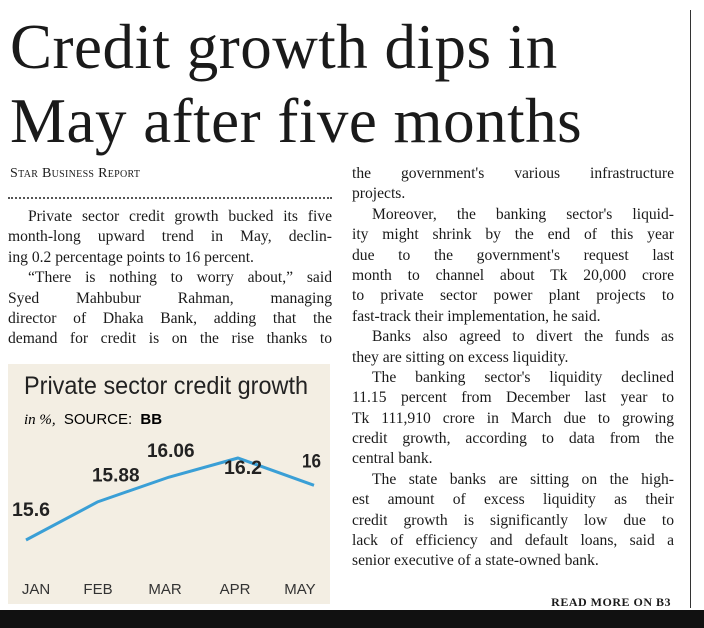  I want to click on chart-subtitle: in %, SOURCE: BB, so click(93, 419).